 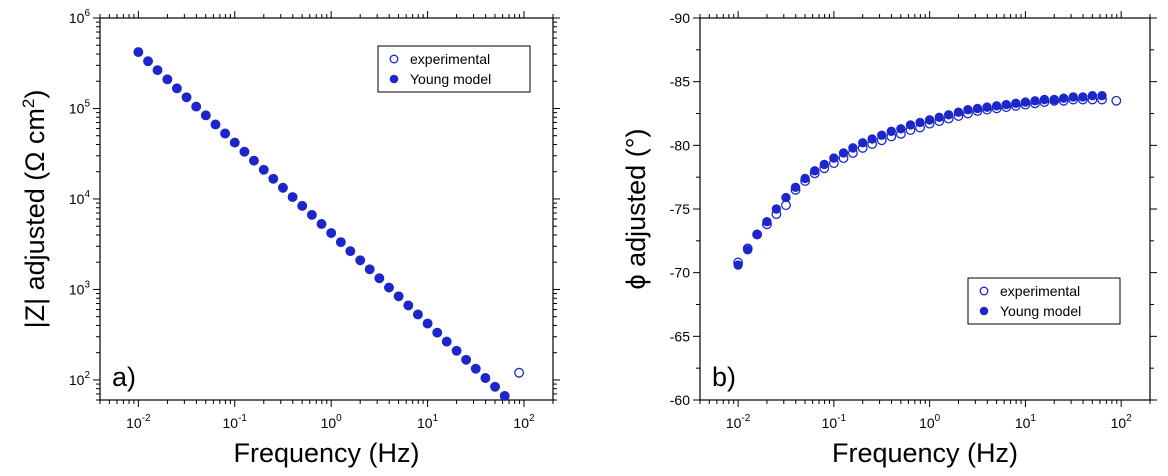 What do you see at coordinates (680, 18) in the screenshot?
I see `y-tick-label: -90` at bounding box center [680, 18].